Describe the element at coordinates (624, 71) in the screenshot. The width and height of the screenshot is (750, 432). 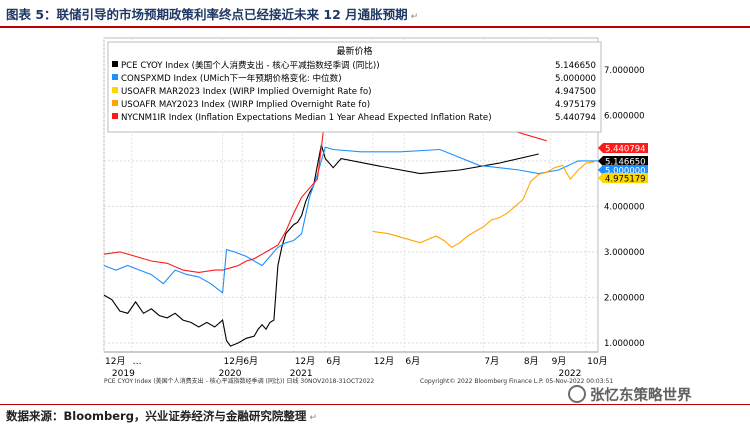
I see `y-tick-label: 7.000000` at that location.